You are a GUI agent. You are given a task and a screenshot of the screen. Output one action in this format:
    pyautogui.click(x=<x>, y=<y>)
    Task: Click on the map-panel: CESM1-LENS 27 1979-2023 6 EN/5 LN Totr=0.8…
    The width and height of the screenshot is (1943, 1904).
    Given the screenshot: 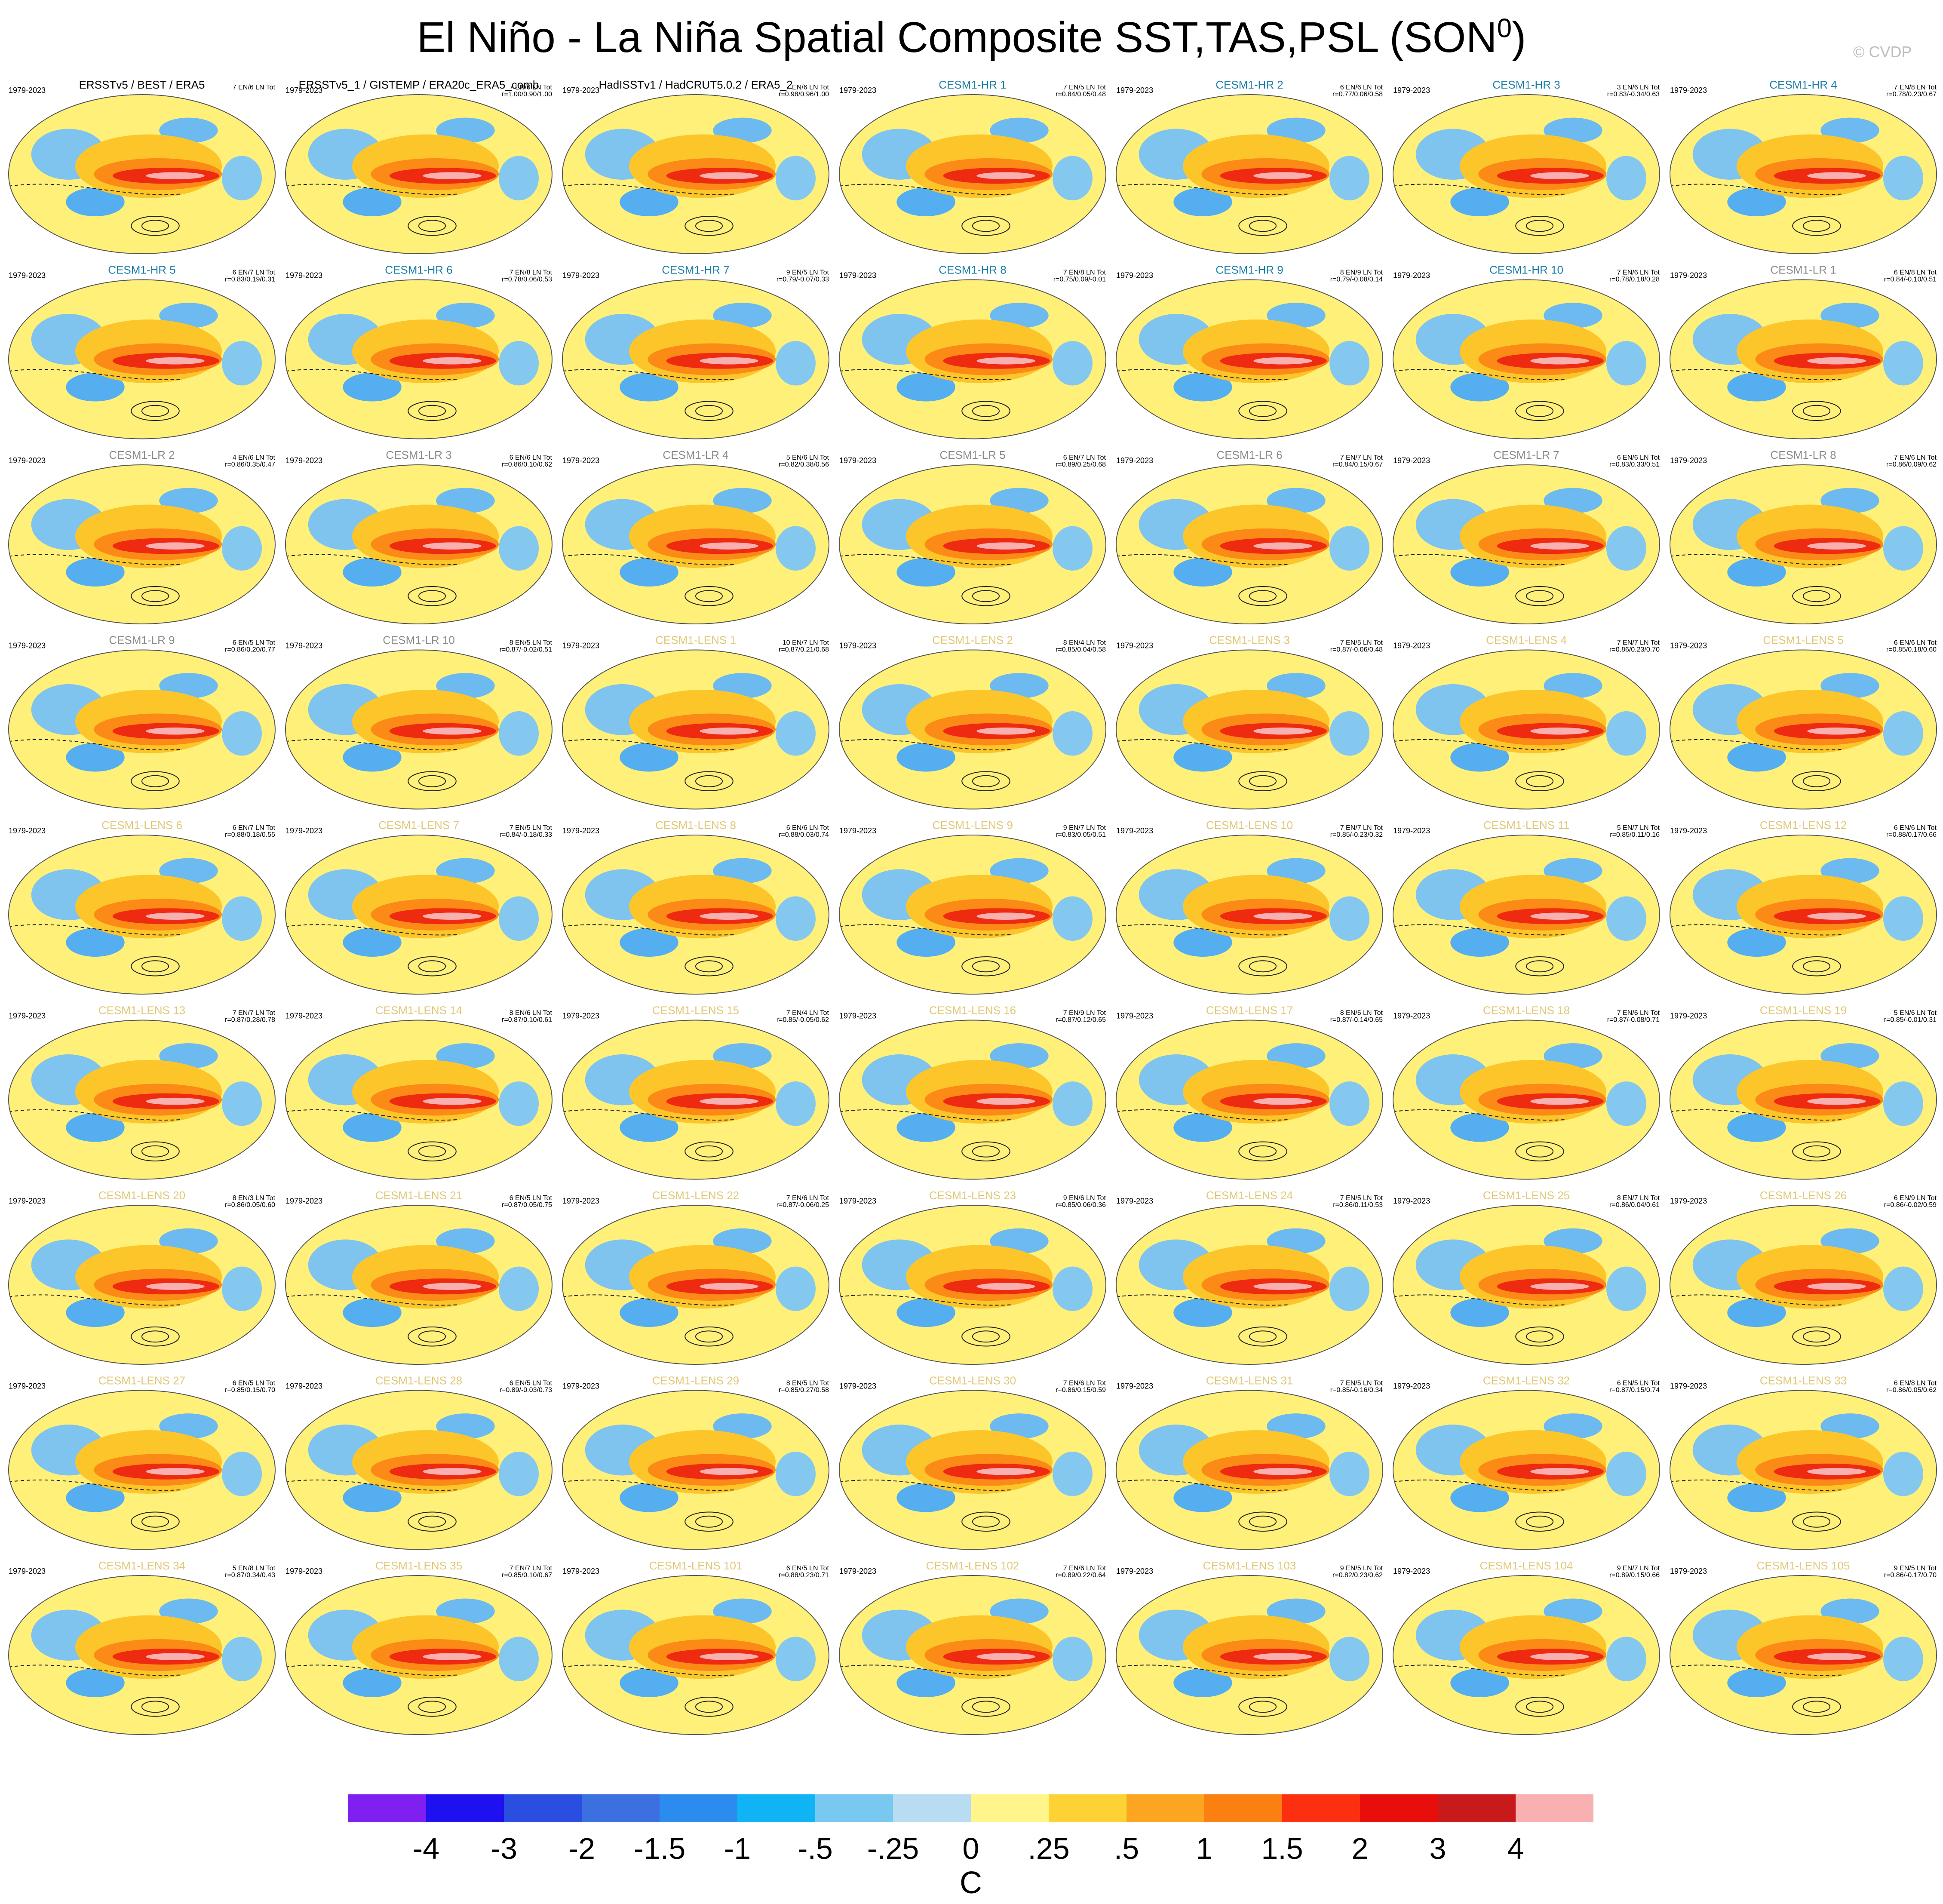 What is the action you would take?
    pyautogui.click(x=142, y=1462)
    